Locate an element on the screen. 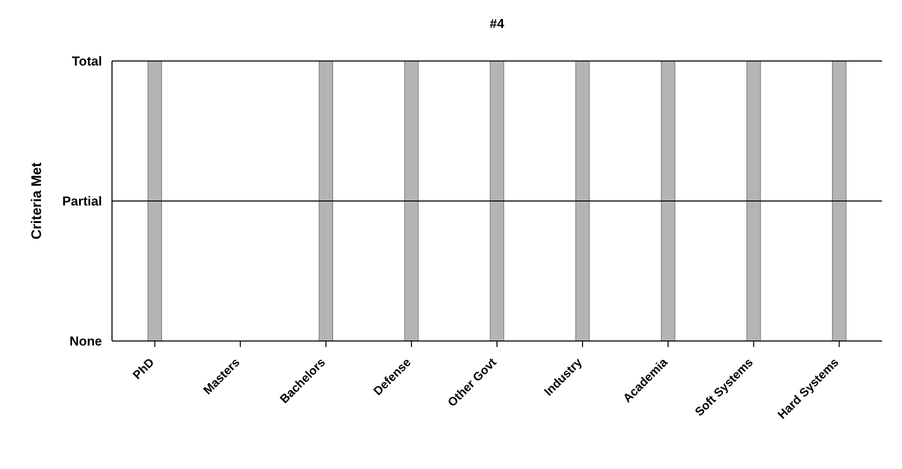 Image resolution: width=902 pixels, height=469 pixels. ref-line-label: Partial is located at coordinates (82, 201).